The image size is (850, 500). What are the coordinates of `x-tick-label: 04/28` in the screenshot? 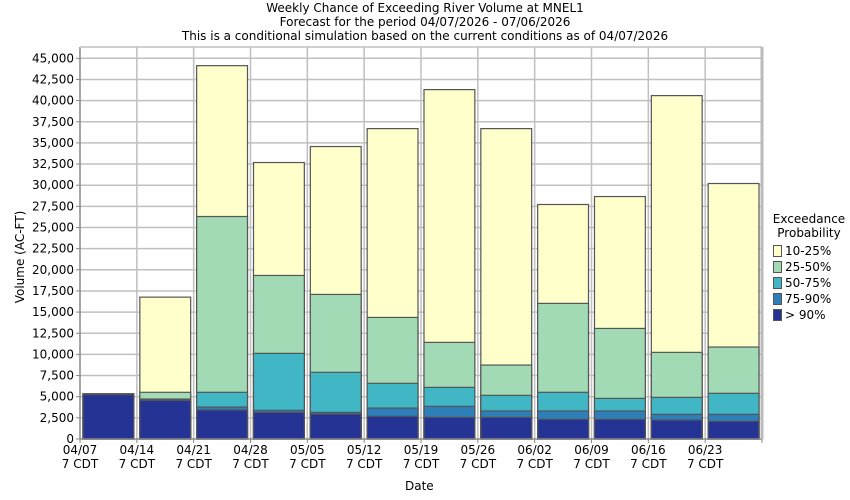 It's located at (250, 450).